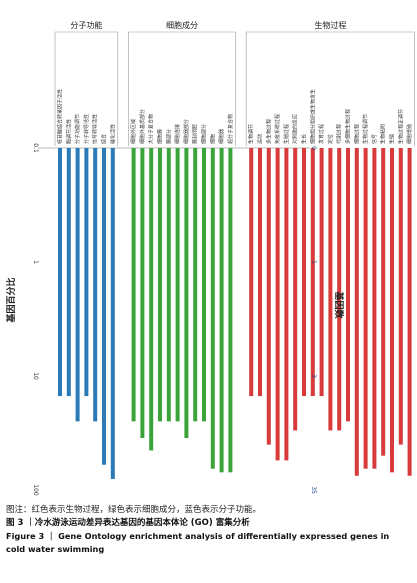 Image resolution: width=417 pixels, height=583 pixels. What do you see at coordinates (277, 129) in the screenshot?
I see `category-label: 免疫系统过程` at bounding box center [277, 129].